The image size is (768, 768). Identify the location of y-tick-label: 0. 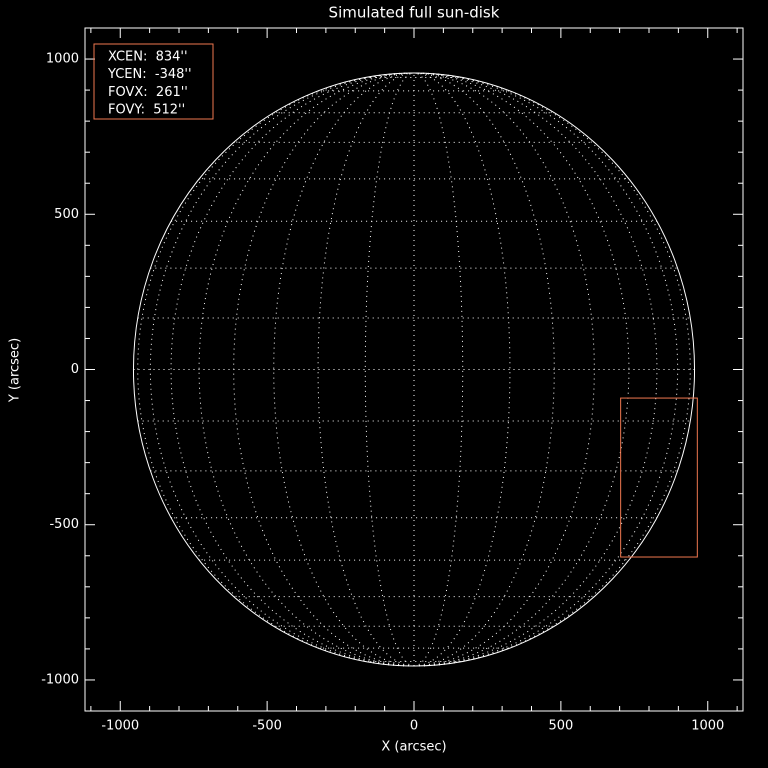
(75, 369).